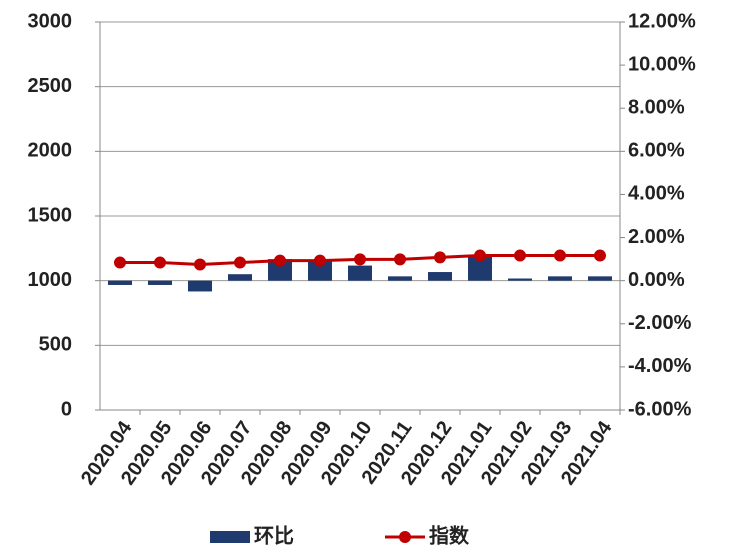  Describe the element at coordinates (660, 366) in the screenshot. I see `y2-tick-label: -4.00%` at that location.